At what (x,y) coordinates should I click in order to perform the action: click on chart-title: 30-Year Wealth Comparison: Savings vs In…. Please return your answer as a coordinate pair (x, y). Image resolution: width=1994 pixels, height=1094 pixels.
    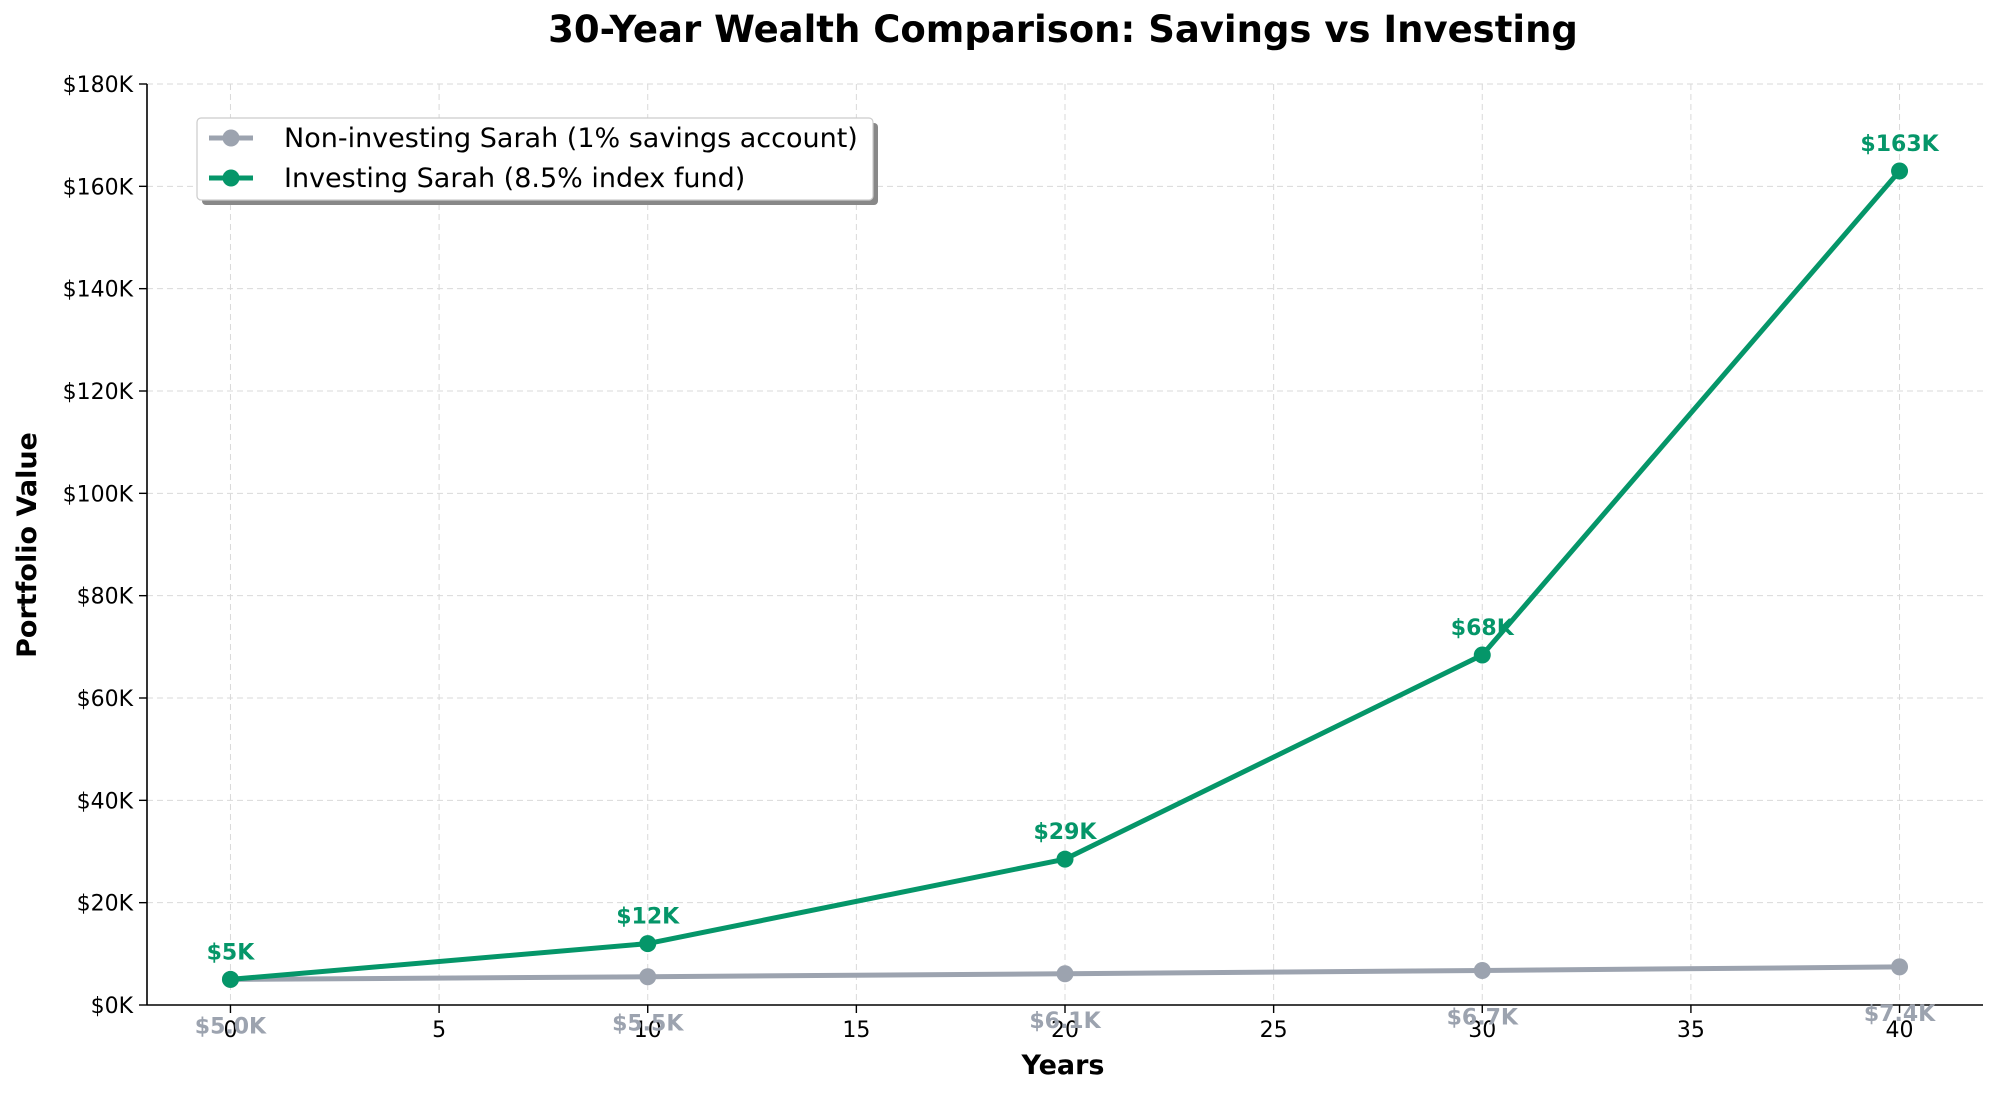
    Looking at the image, I should click on (1063, 29).